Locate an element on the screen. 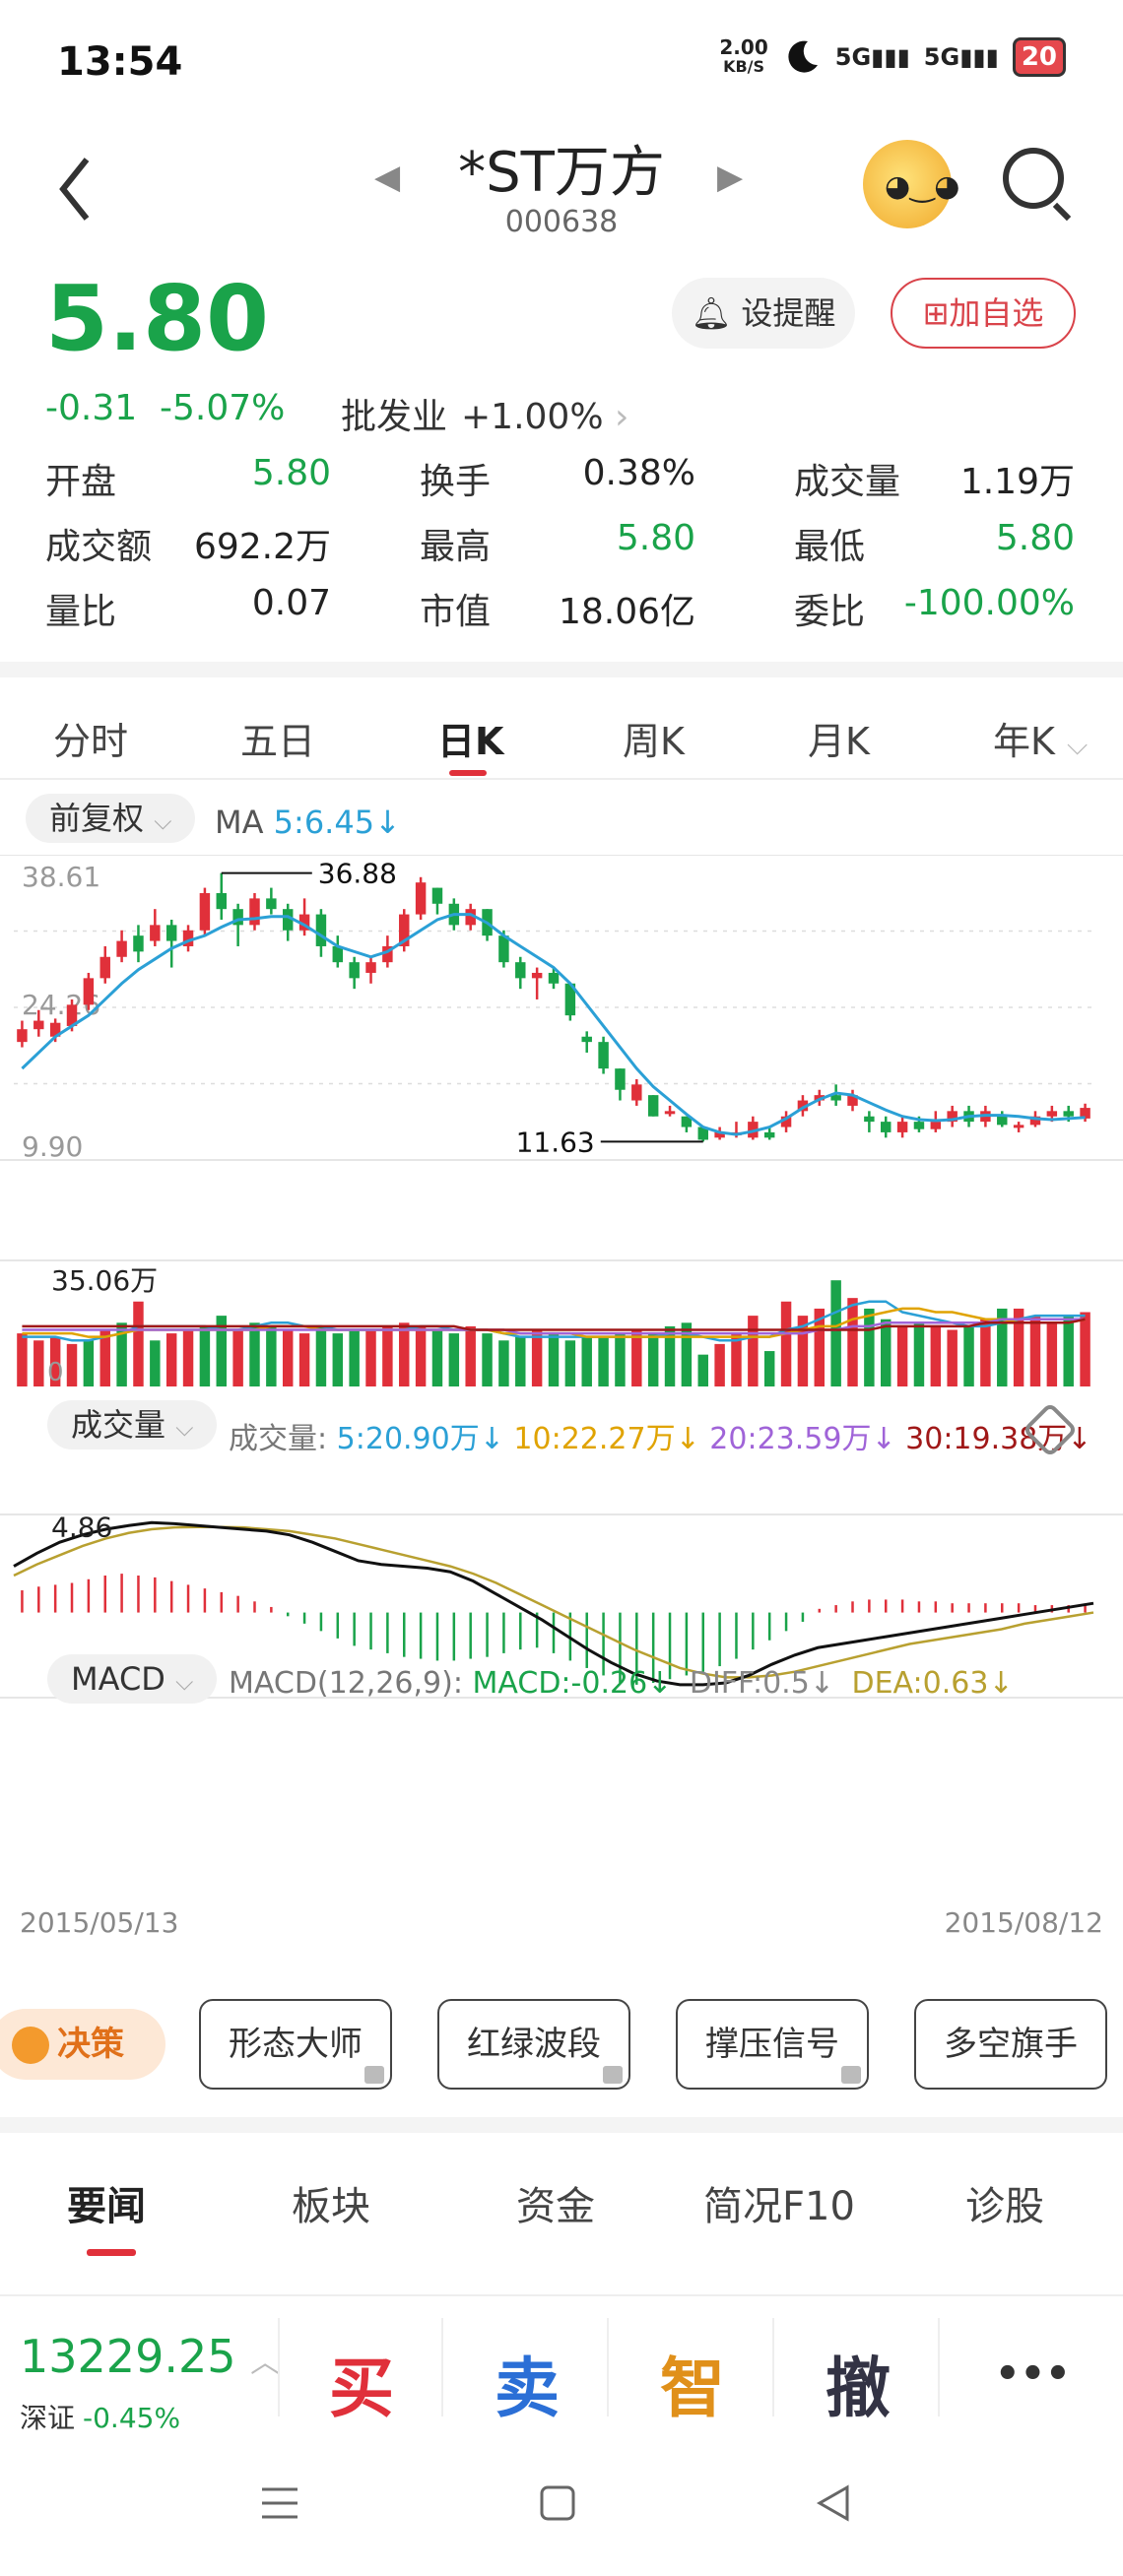 This screenshot has width=1123, height=2576. tool-bull-bear: 多空旗手 is located at coordinates (1010, 2044).